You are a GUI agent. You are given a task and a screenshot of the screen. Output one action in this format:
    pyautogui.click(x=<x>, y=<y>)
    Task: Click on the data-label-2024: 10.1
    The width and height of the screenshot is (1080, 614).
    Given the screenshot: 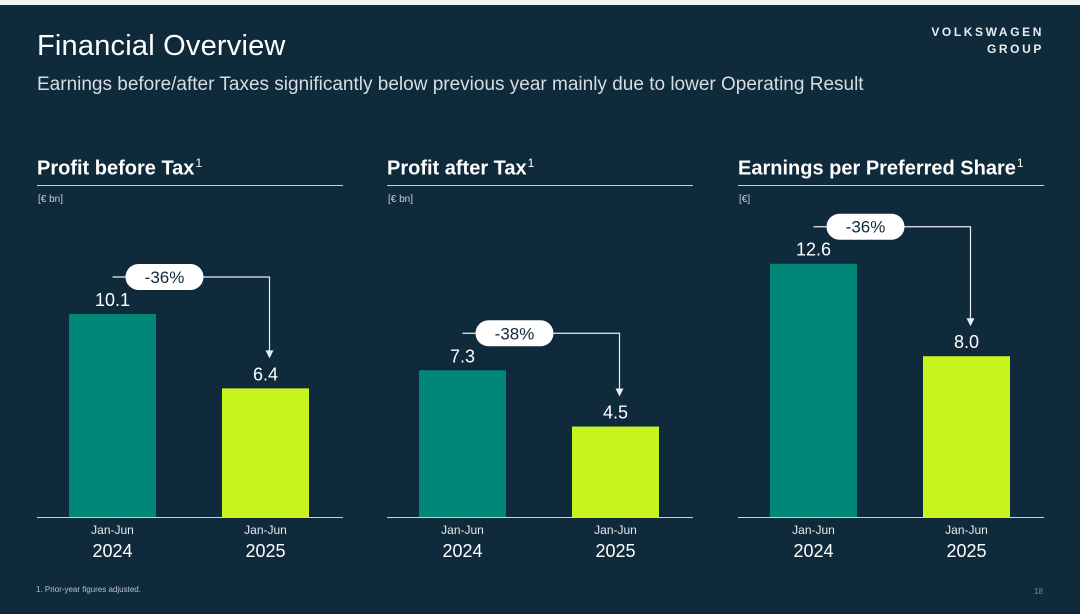 What is the action you would take?
    pyautogui.click(x=112, y=300)
    